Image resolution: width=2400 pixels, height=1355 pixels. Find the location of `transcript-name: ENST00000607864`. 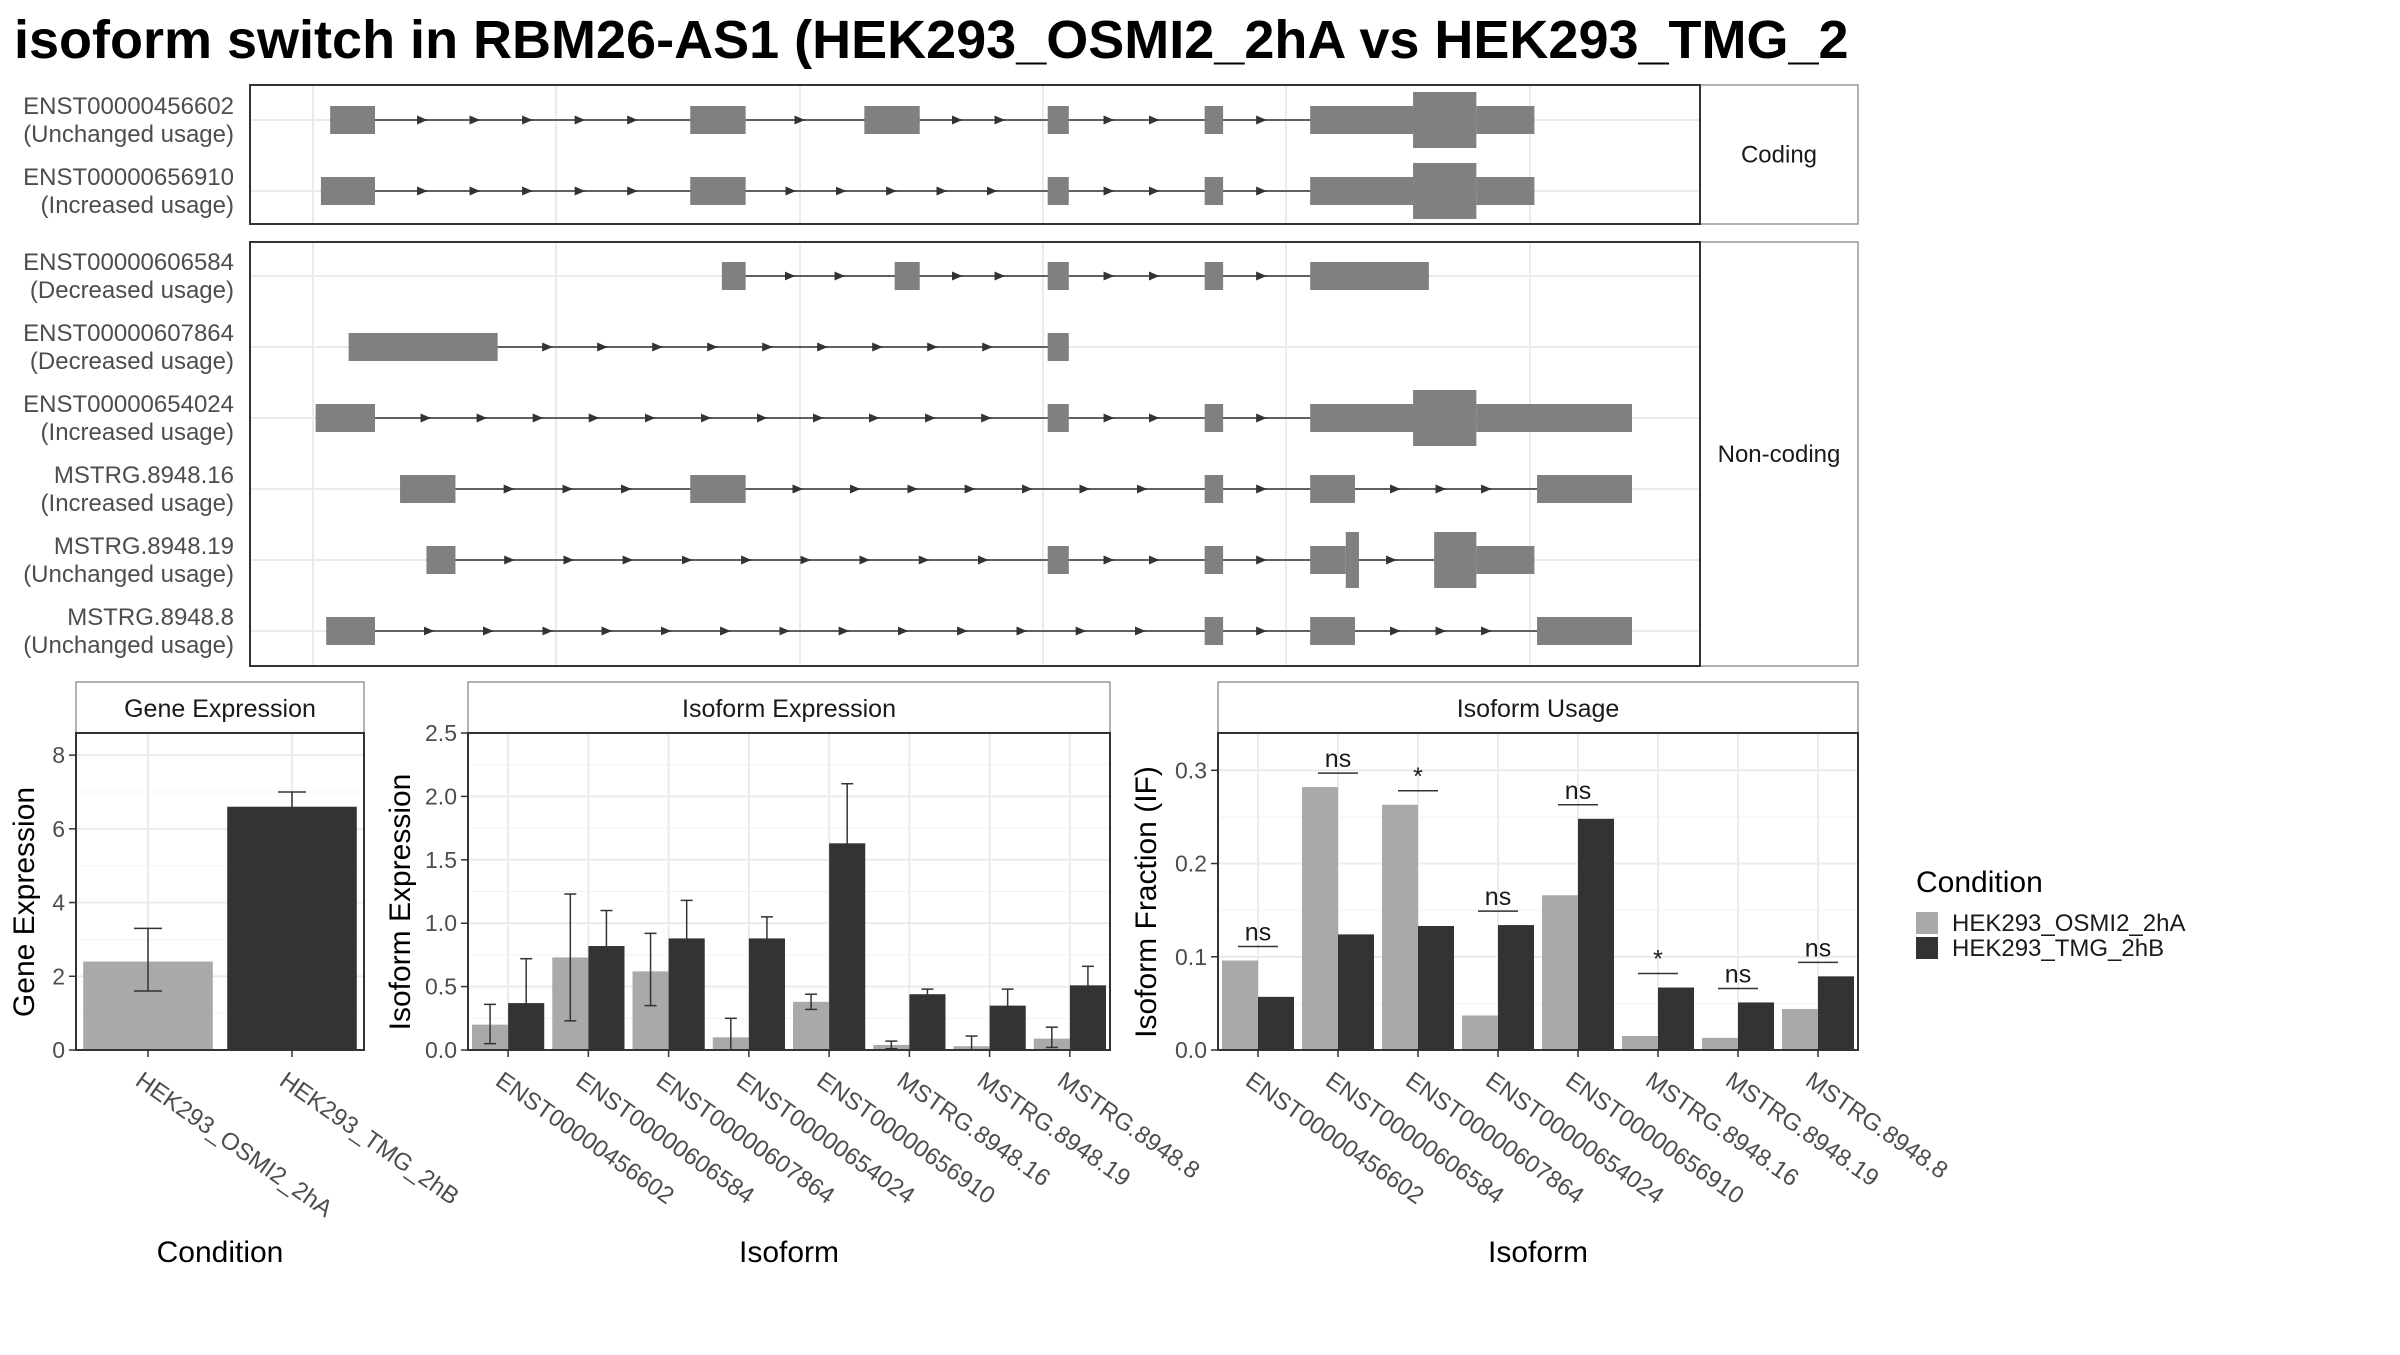

transcript-name: ENST00000607864 is located at coordinates (128, 333).